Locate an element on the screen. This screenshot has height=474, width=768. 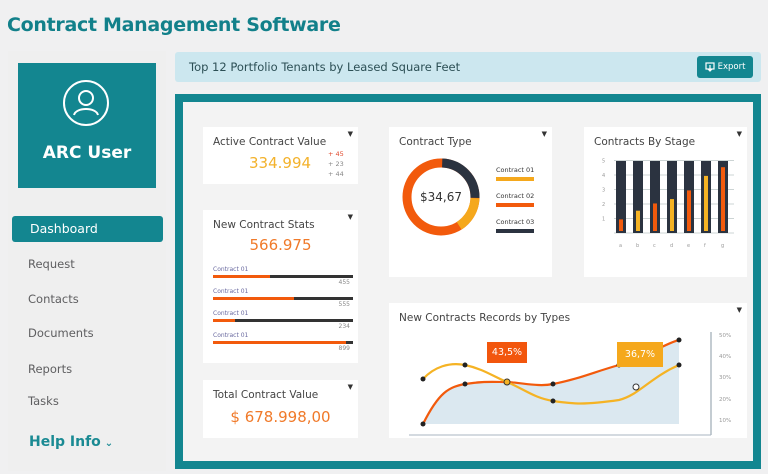
card-title: Contract Type is located at coordinates (435, 142).